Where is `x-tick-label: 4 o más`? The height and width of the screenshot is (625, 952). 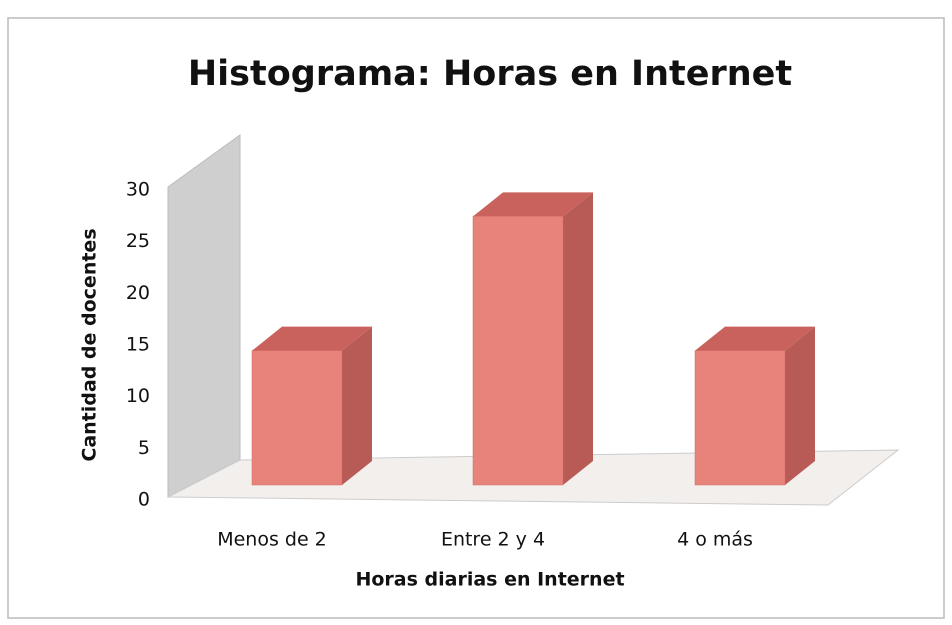
x-tick-label: 4 o más is located at coordinates (715, 540).